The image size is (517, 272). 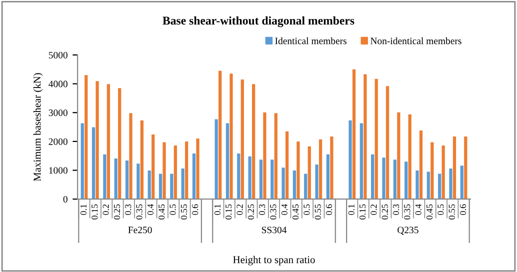 What do you see at coordinates (408, 230) in the screenshot?
I see `text: Q235` at bounding box center [408, 230].